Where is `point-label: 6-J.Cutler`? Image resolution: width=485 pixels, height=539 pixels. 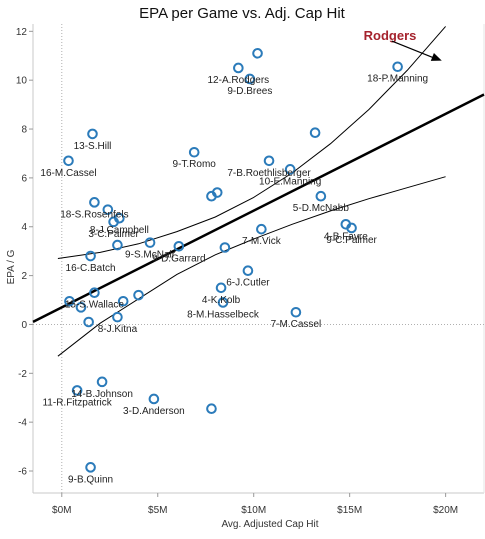 point-label: 6-J.Cutler is located at coordinates (248, 283).